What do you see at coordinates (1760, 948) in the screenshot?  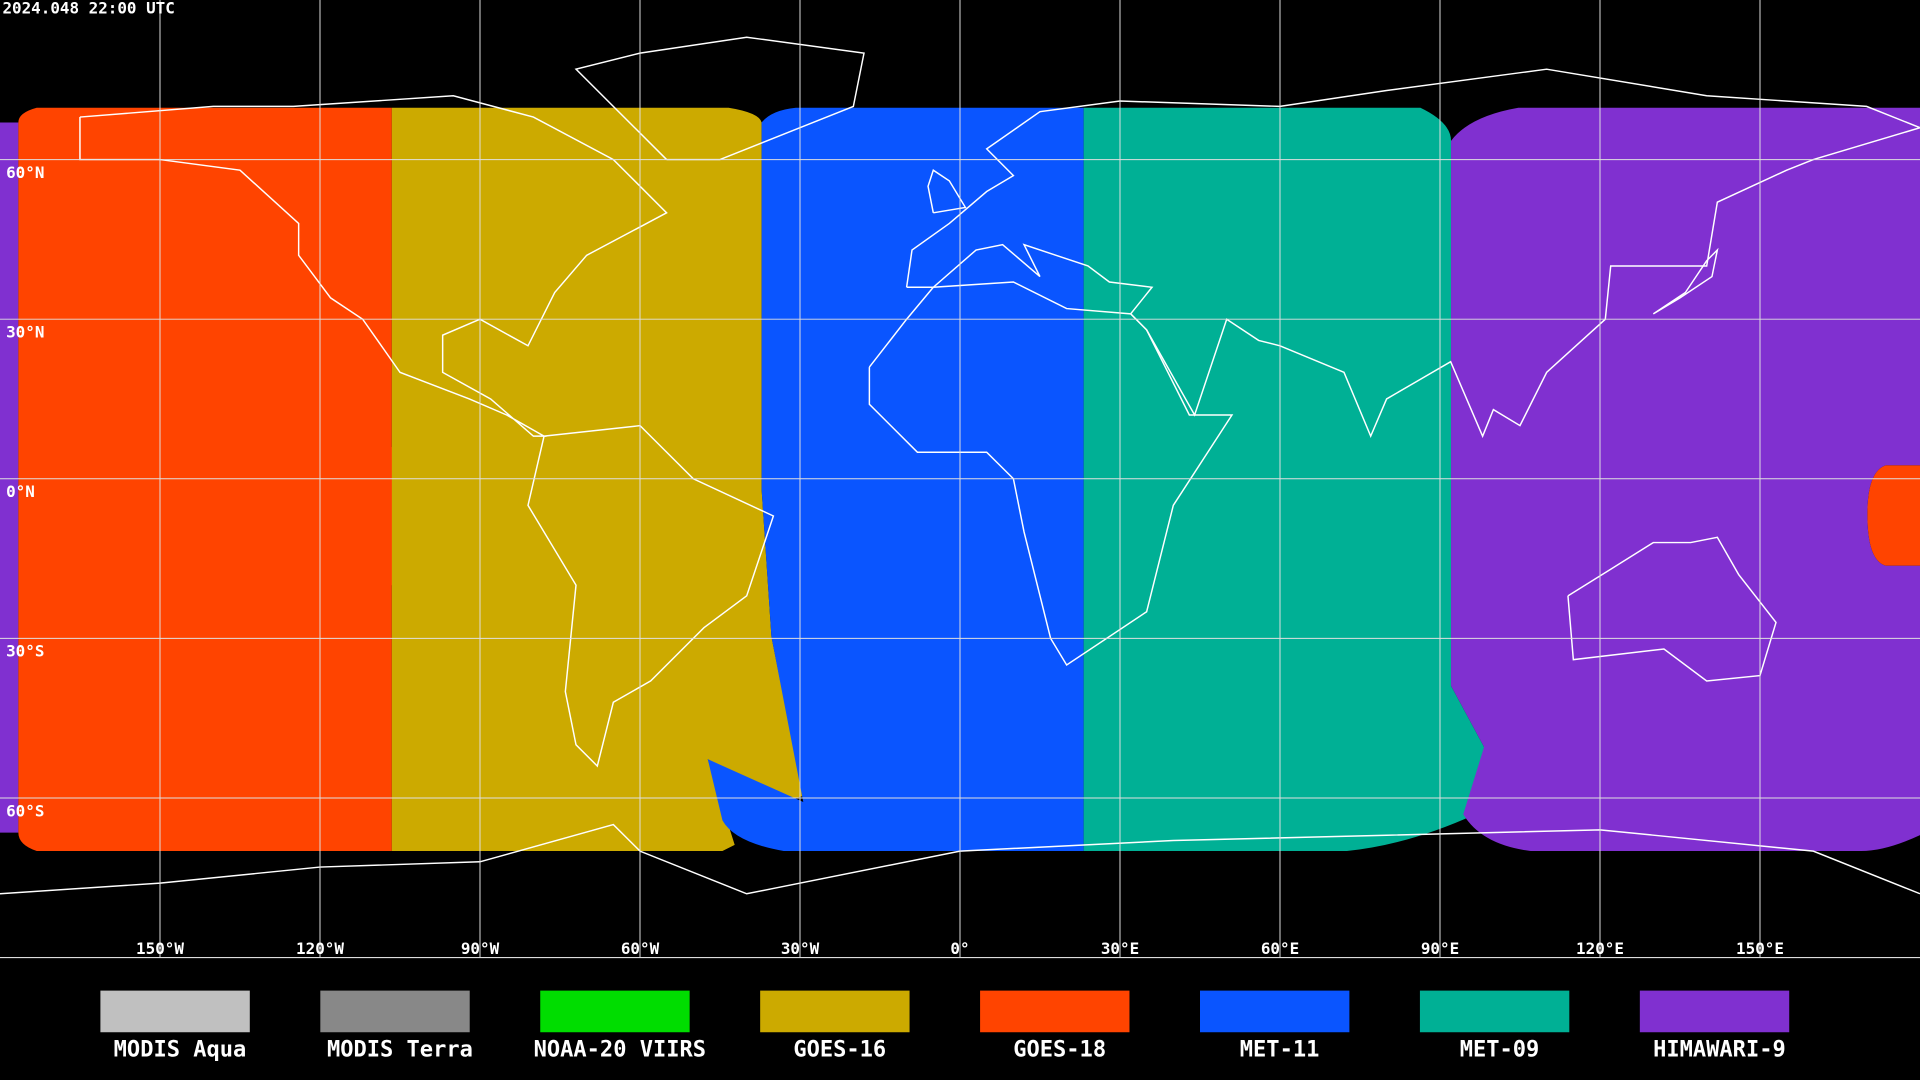 I see `longitude-label: 150°E` at bounding box center [1760, 948].